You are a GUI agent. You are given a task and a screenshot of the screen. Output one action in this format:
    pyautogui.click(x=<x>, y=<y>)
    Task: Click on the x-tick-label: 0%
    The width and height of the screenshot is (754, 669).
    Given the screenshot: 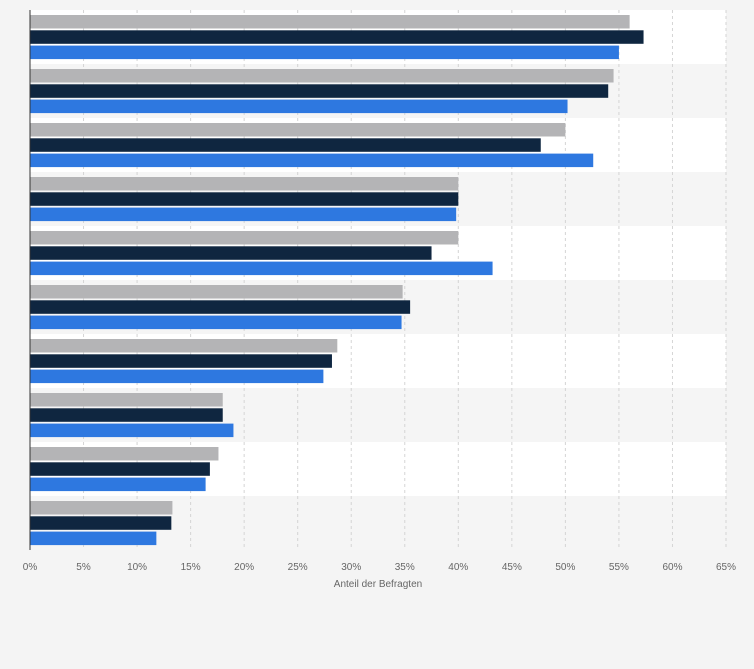 What is the action you would take?
    pyautogui.click(x=30, y=567)
    